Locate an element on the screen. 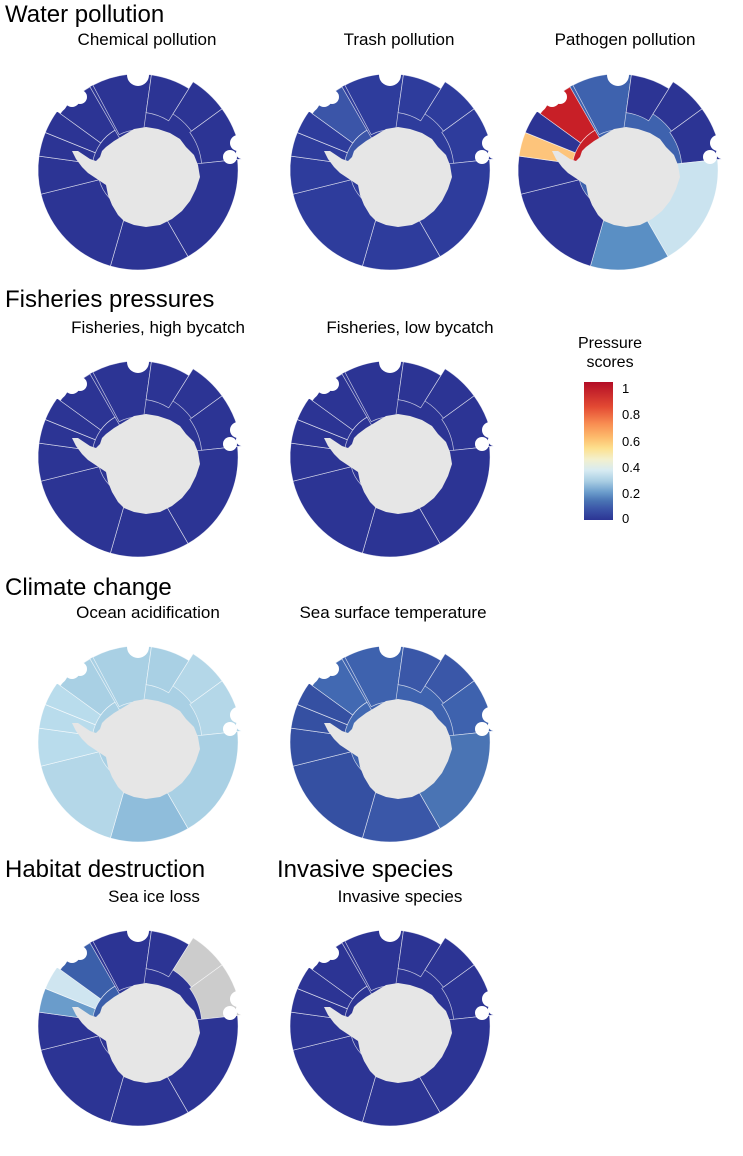 Image resolution: width=743 pixels, height=1156 pixels. section-title-climate: Climate change is located at coordinates (88, 587).